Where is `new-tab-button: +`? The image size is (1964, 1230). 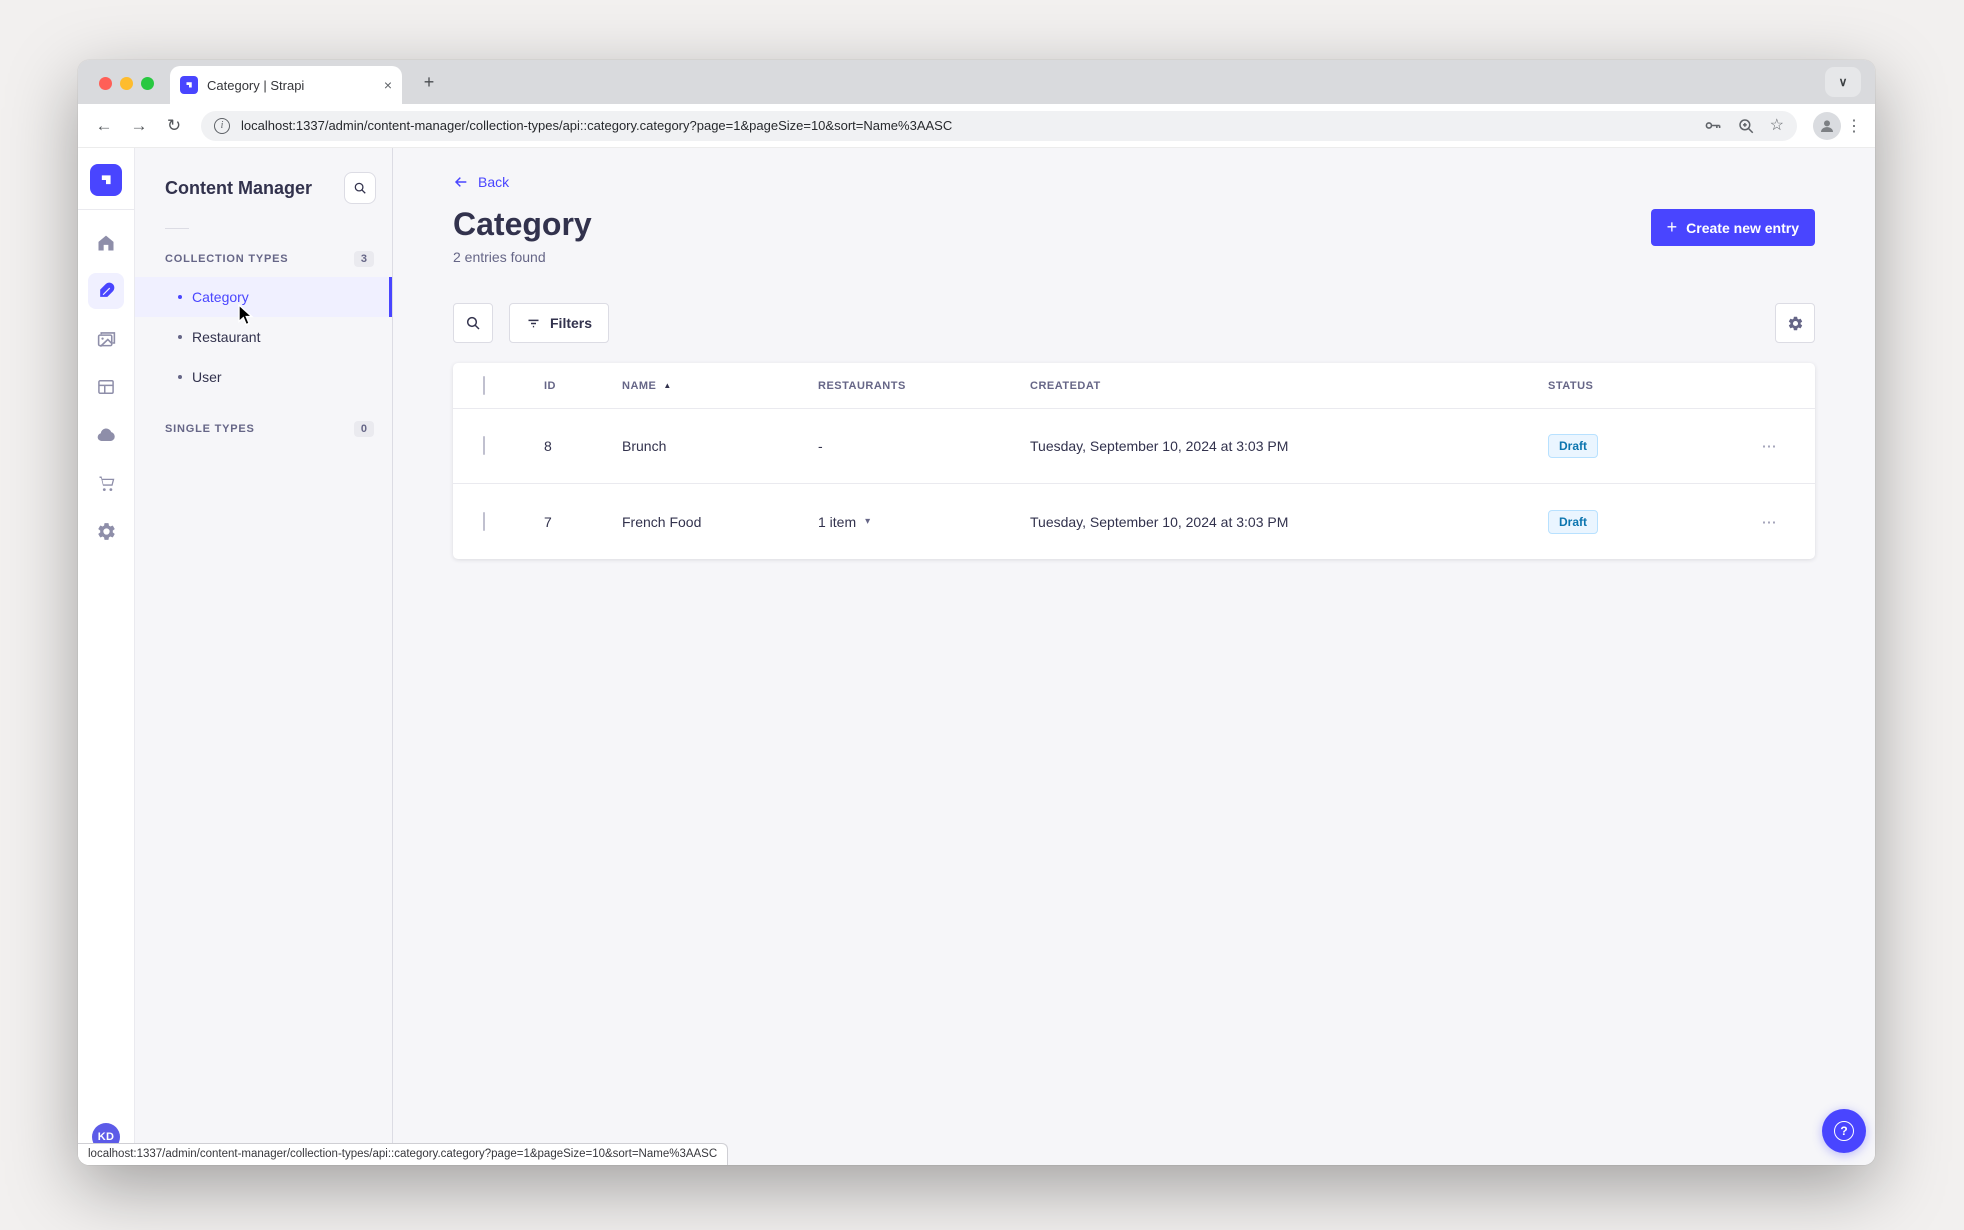
new-tab-button: + is located at coordinates (429, 81).